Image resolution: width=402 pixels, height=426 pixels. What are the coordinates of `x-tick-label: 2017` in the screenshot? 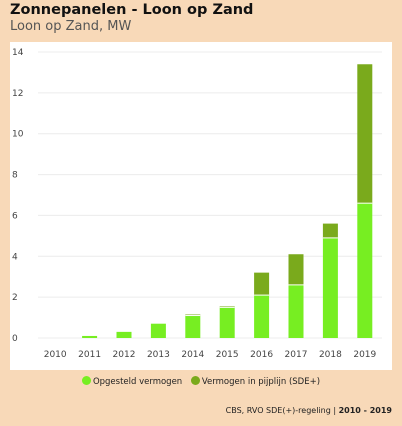 It's located at (296, 355).